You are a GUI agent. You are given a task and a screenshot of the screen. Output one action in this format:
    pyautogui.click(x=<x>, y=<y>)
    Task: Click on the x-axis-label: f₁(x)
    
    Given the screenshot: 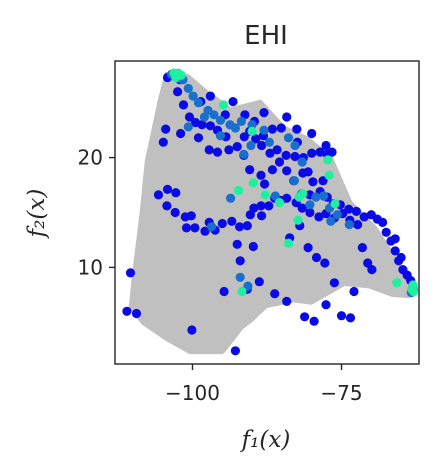 What is the action you would take?
    pyautogui.click(x=265, y=440)
    